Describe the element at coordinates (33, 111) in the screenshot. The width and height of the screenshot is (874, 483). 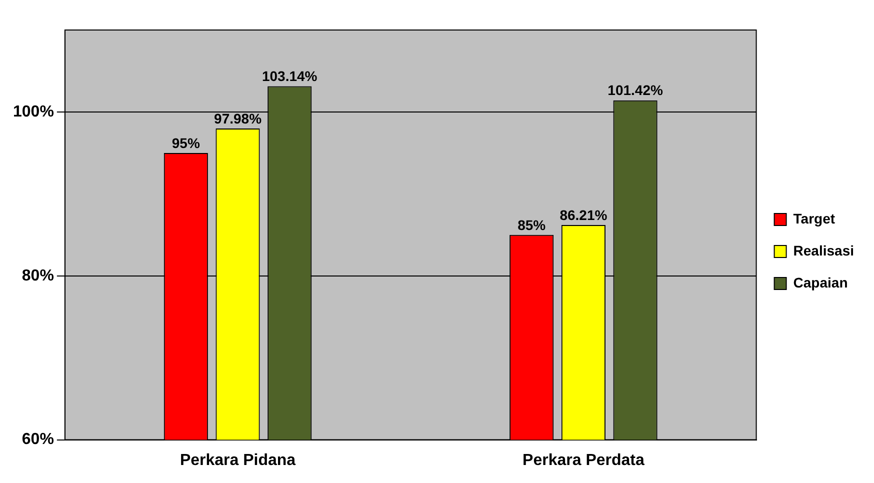
I see `y-tick-label: 100%` at that location.